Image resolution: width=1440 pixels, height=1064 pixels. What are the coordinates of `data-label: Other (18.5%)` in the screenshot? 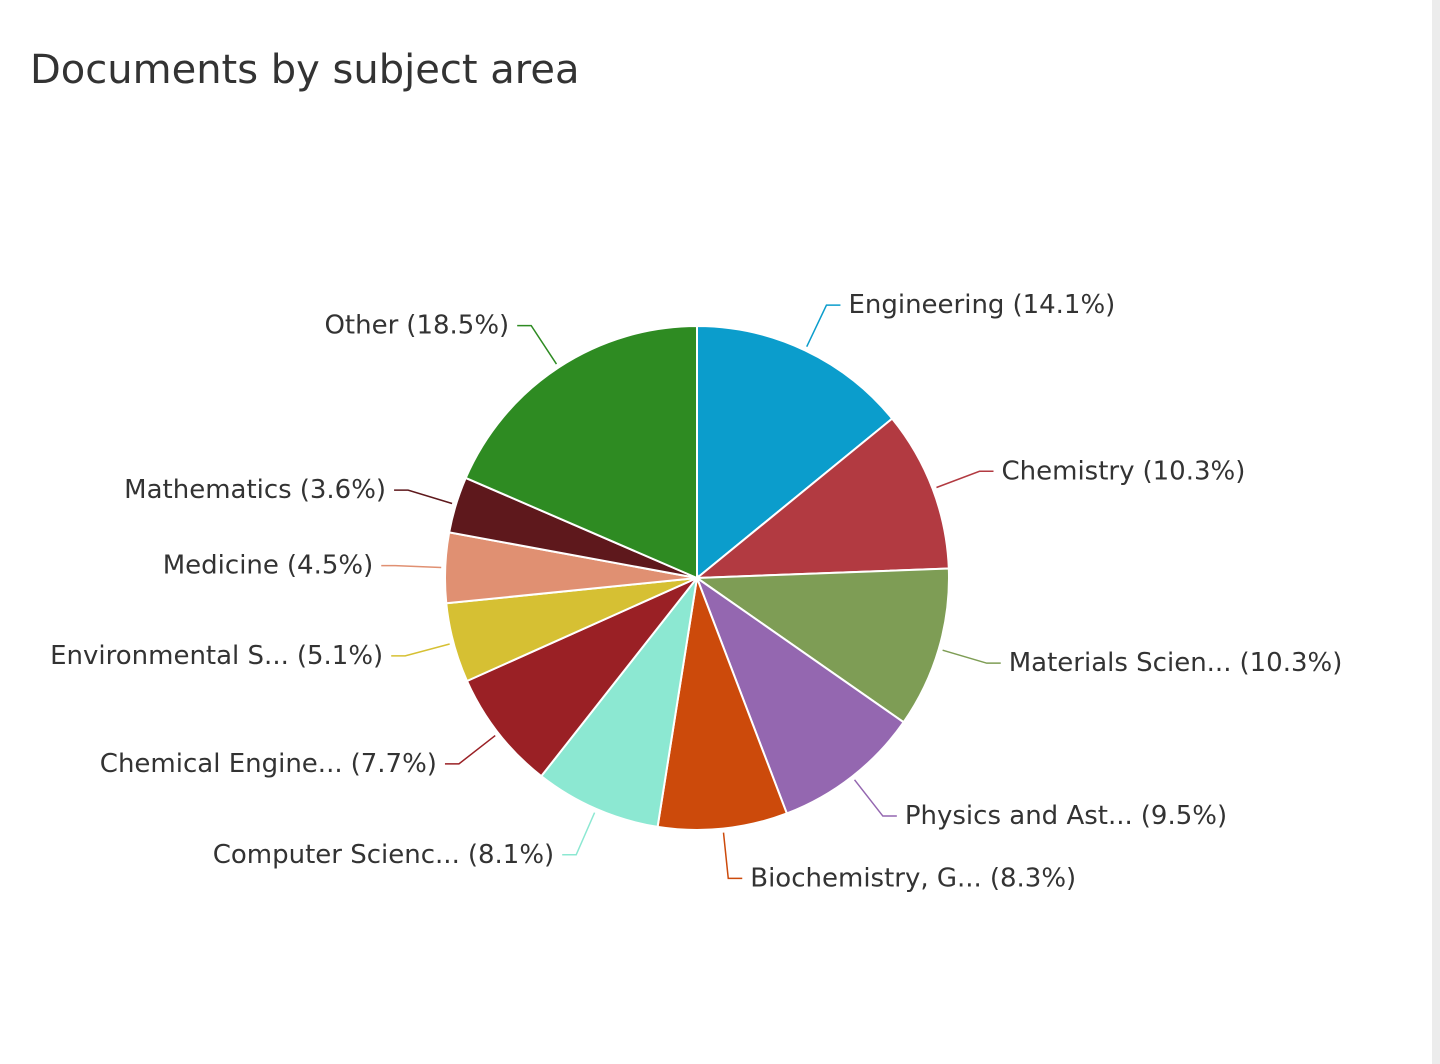 It's located at (416, 325).